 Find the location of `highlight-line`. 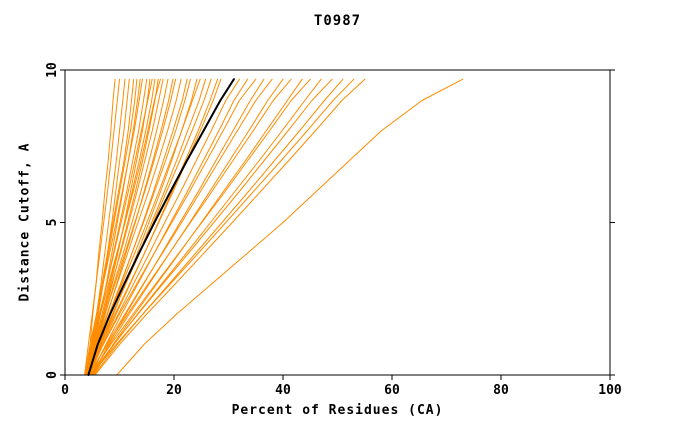

highlight-line is located at coordinates (161, 227).